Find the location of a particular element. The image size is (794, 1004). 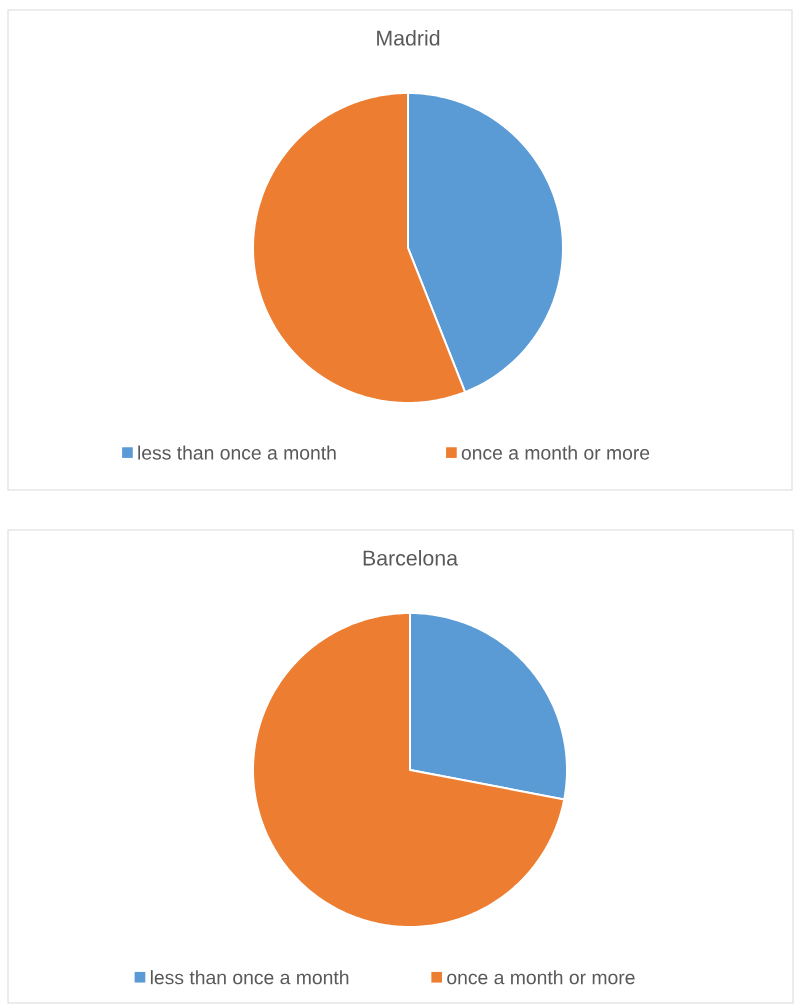

chart-title: Barcelona is located at coordinates (411, 557).